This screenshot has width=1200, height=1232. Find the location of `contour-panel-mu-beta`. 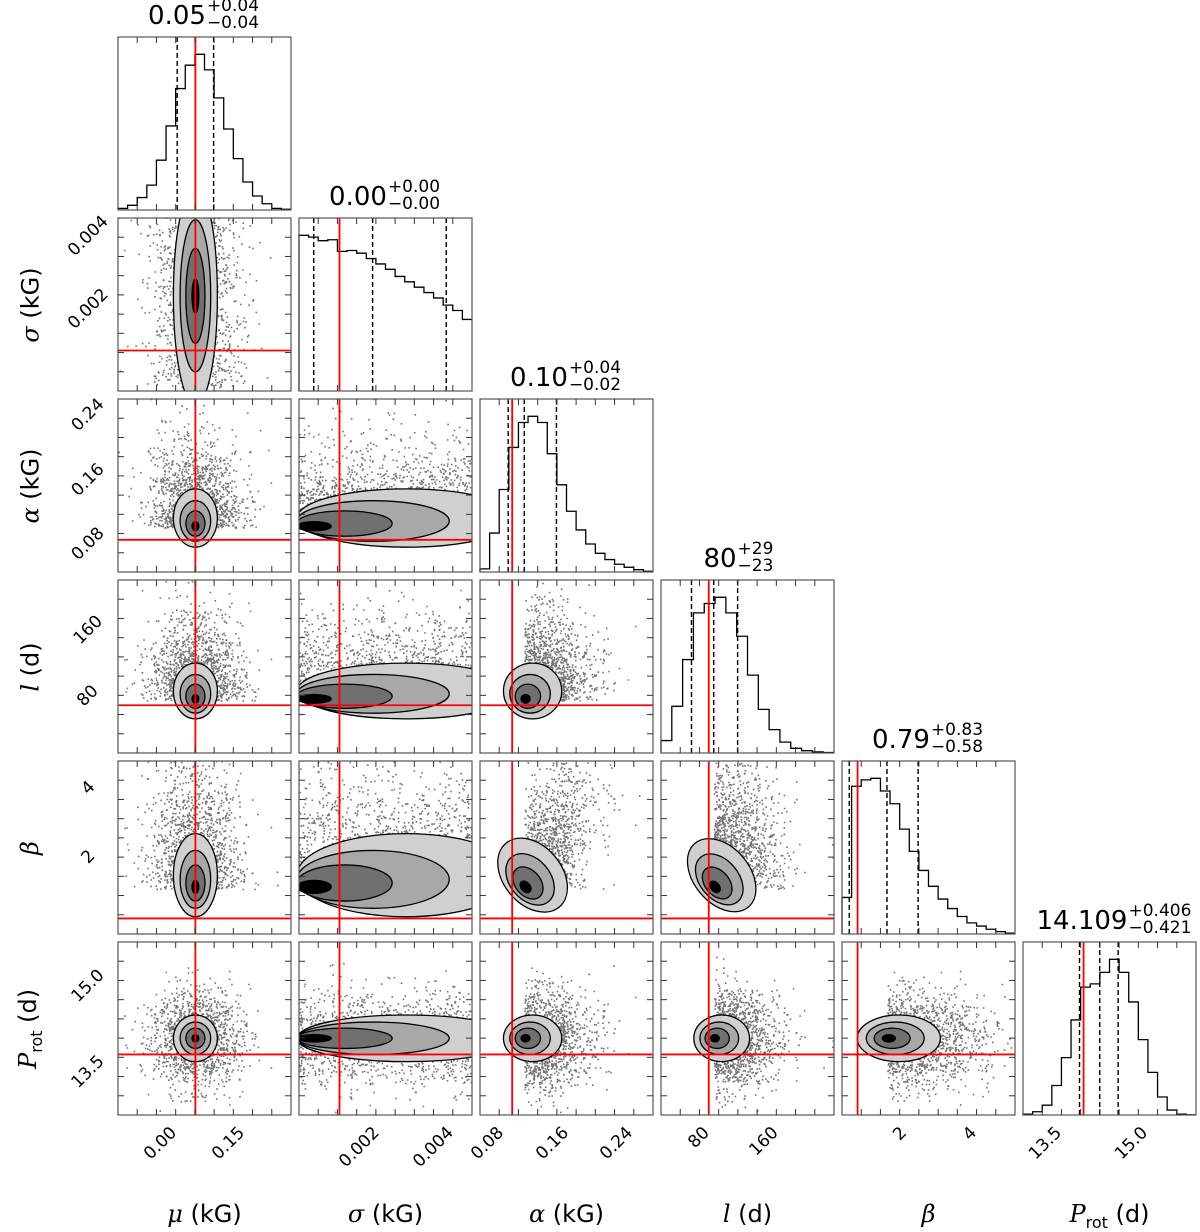

contour-panel-mu-beta is located at coordinates (204, 847).